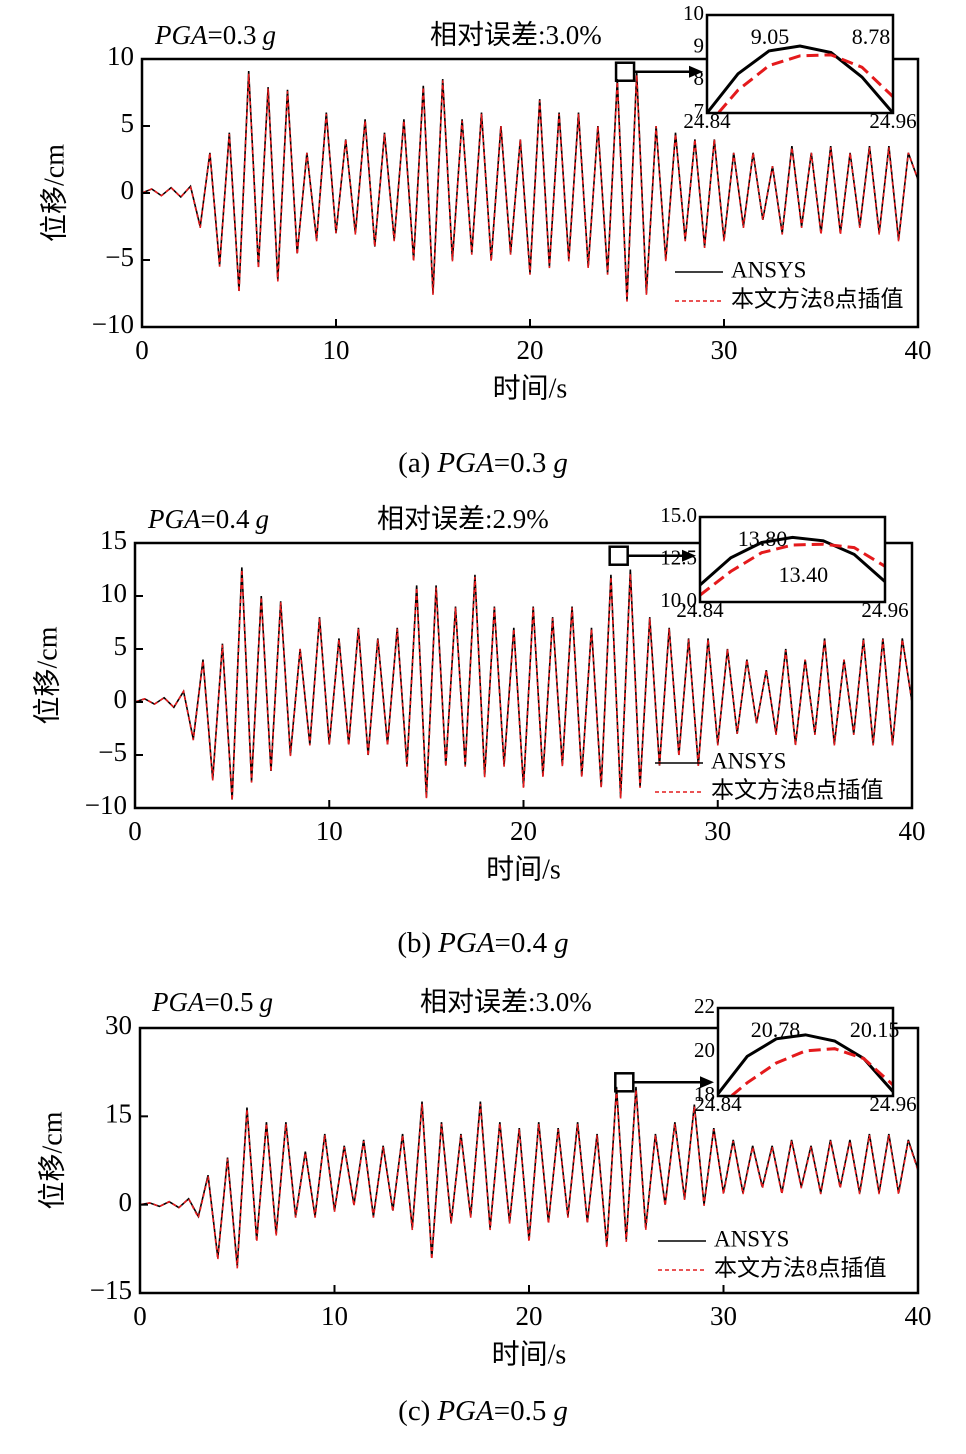 The height and width of the screenshot is (1454, 966). What do you see at coordinates (120, 56) in the screenshot?
I see `y-tick-label: 10` at bounding box center [120, 56].